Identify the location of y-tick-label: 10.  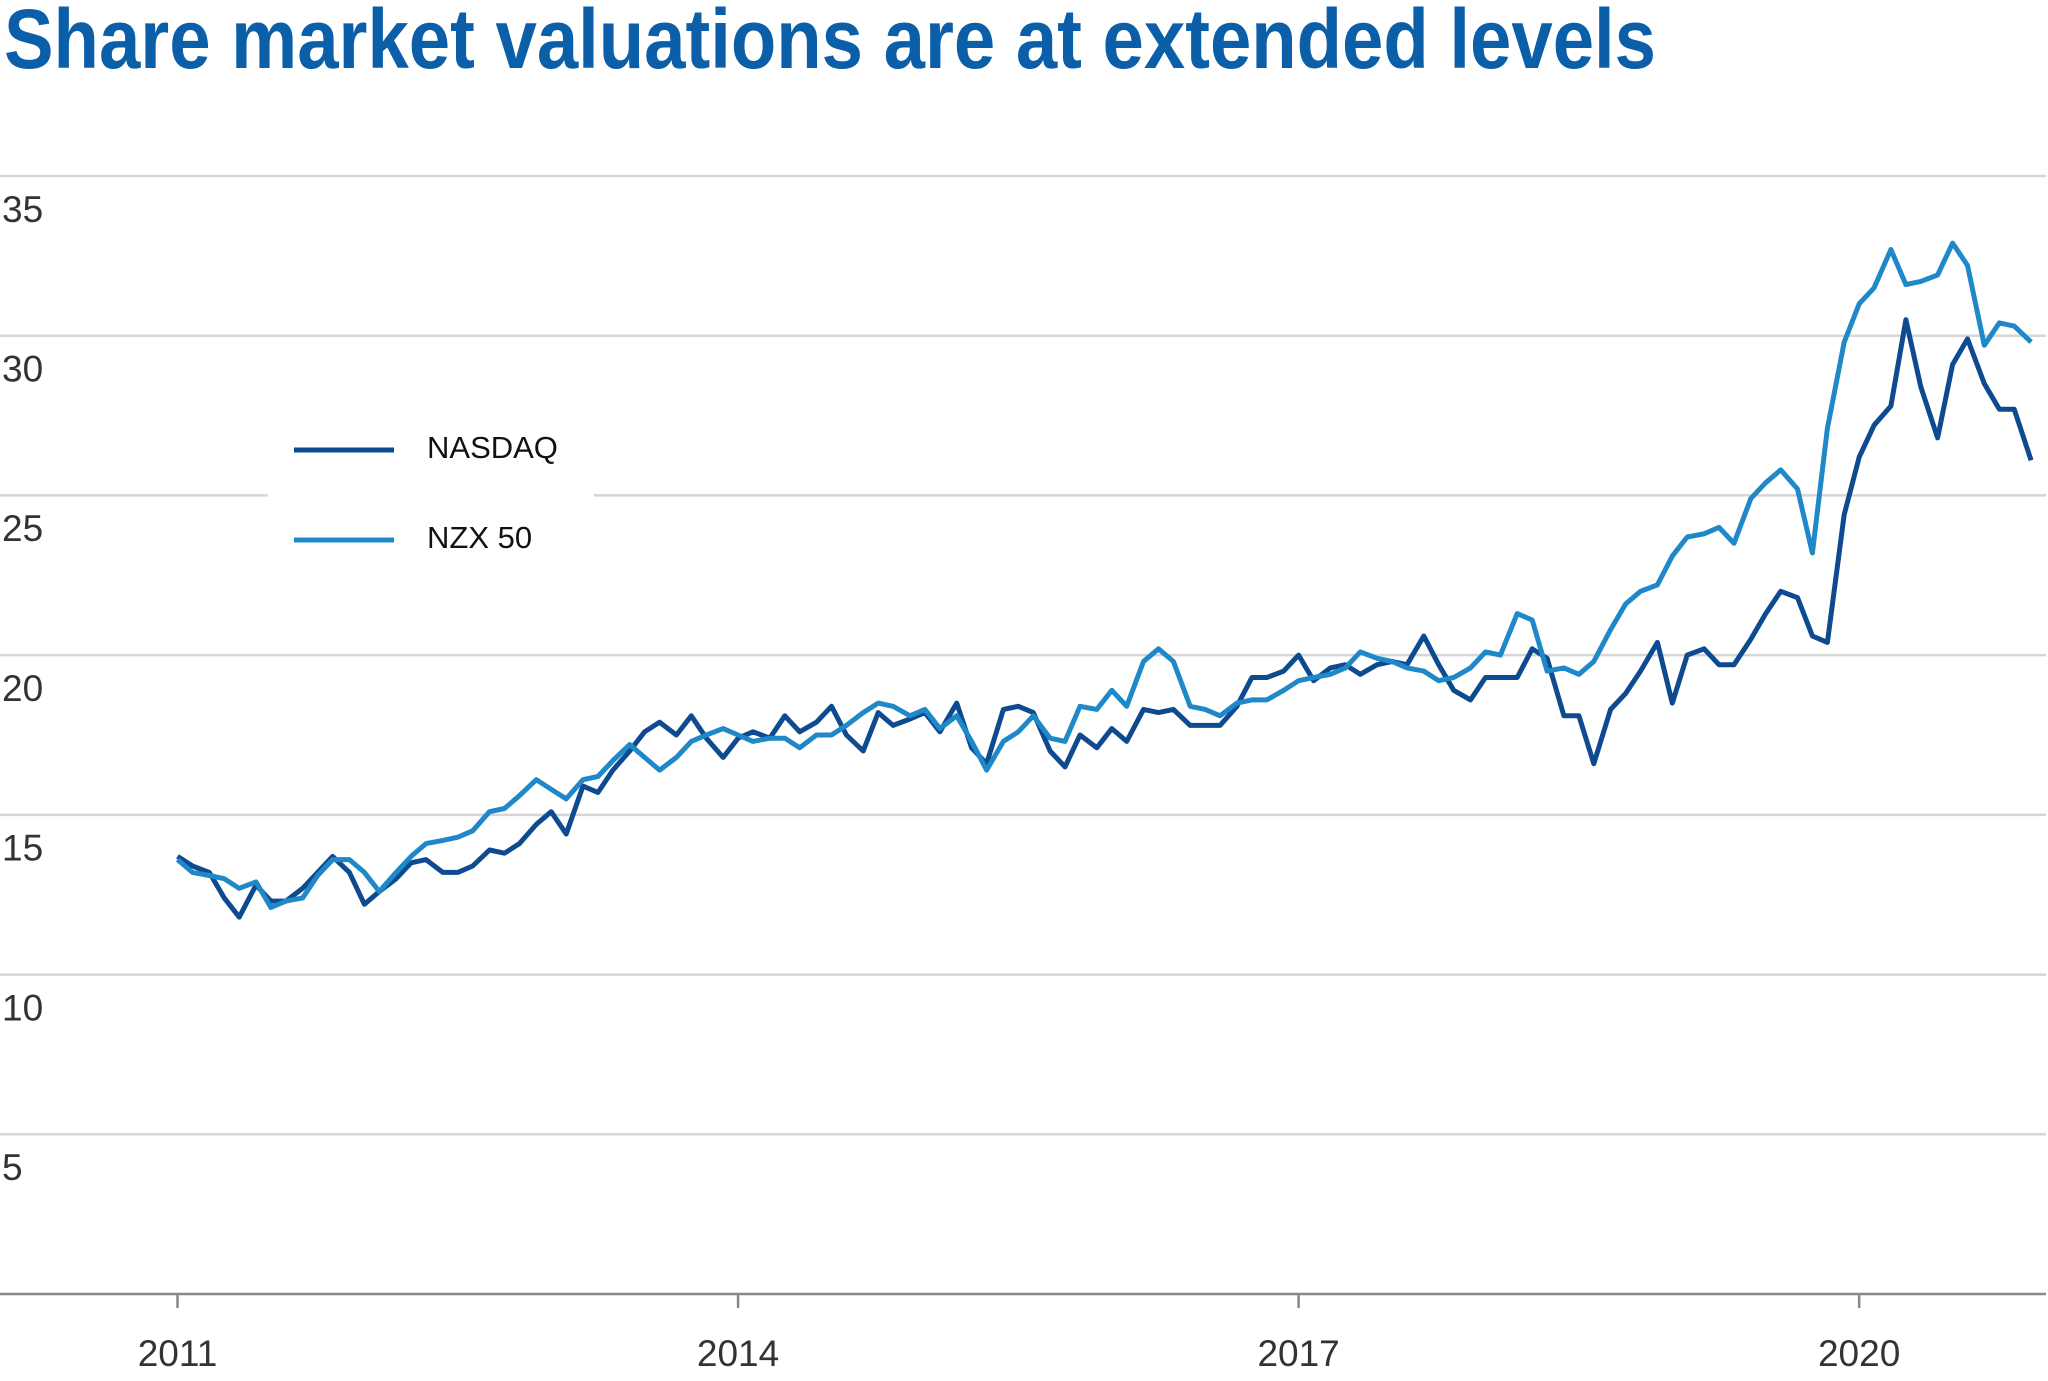
(22, 1007).